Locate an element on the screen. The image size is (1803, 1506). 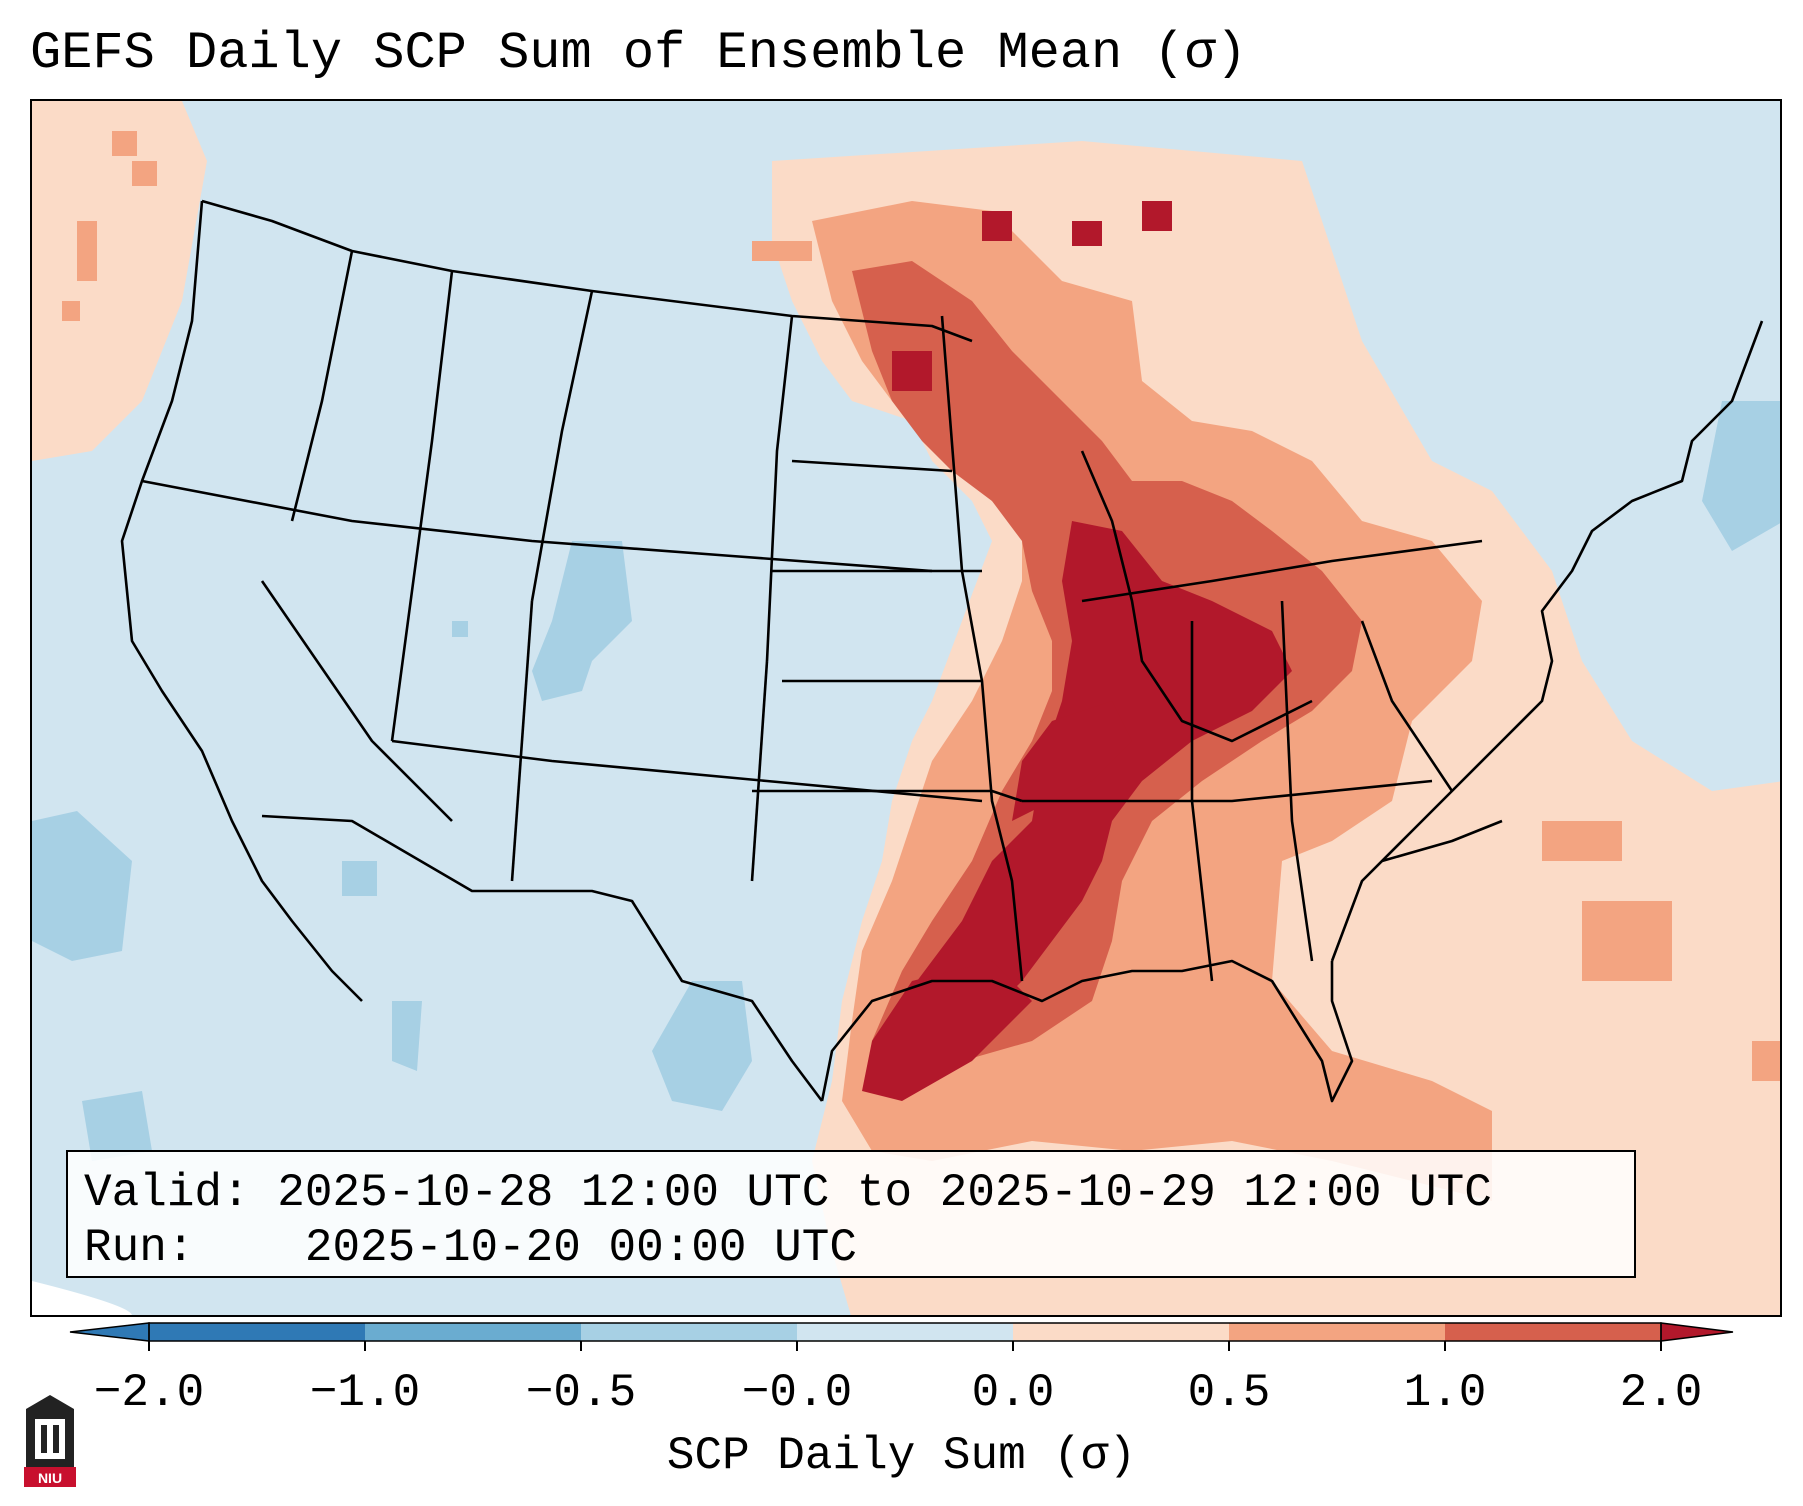
run-label: Run: is located at coordinates (139, 1248).